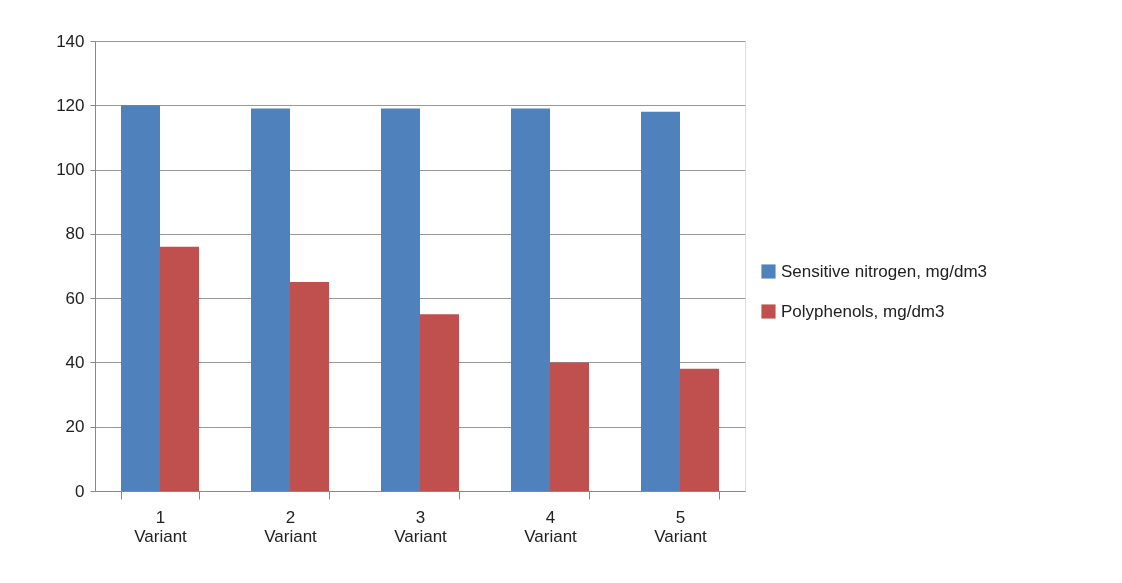 The width and height of the screenshot is (1122, 583). What do you see at coordinates (421, 526) in the screenshot?
I see `x-tick-label: 3 Variant` at bounding box center [421, 526].